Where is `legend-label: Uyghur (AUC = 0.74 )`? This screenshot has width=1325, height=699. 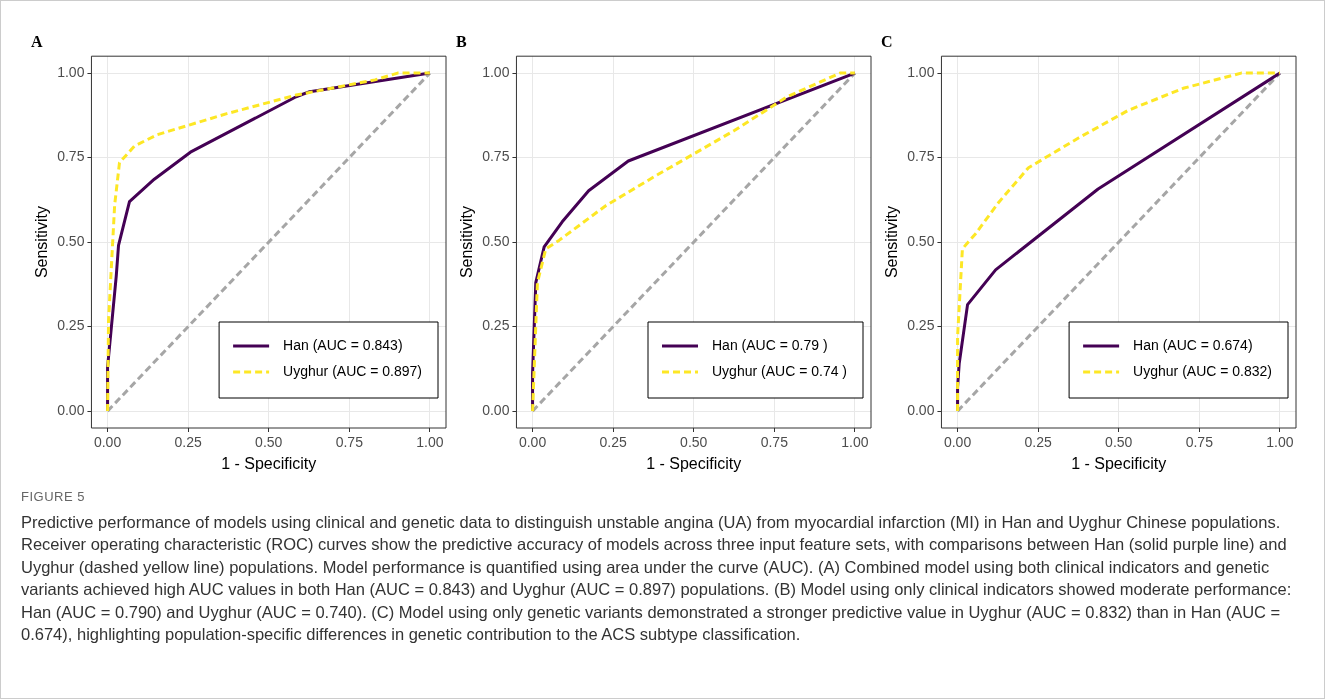
legend-label: Uyghur (AUC = 0.74 ) is located at coordinates (779, 370).